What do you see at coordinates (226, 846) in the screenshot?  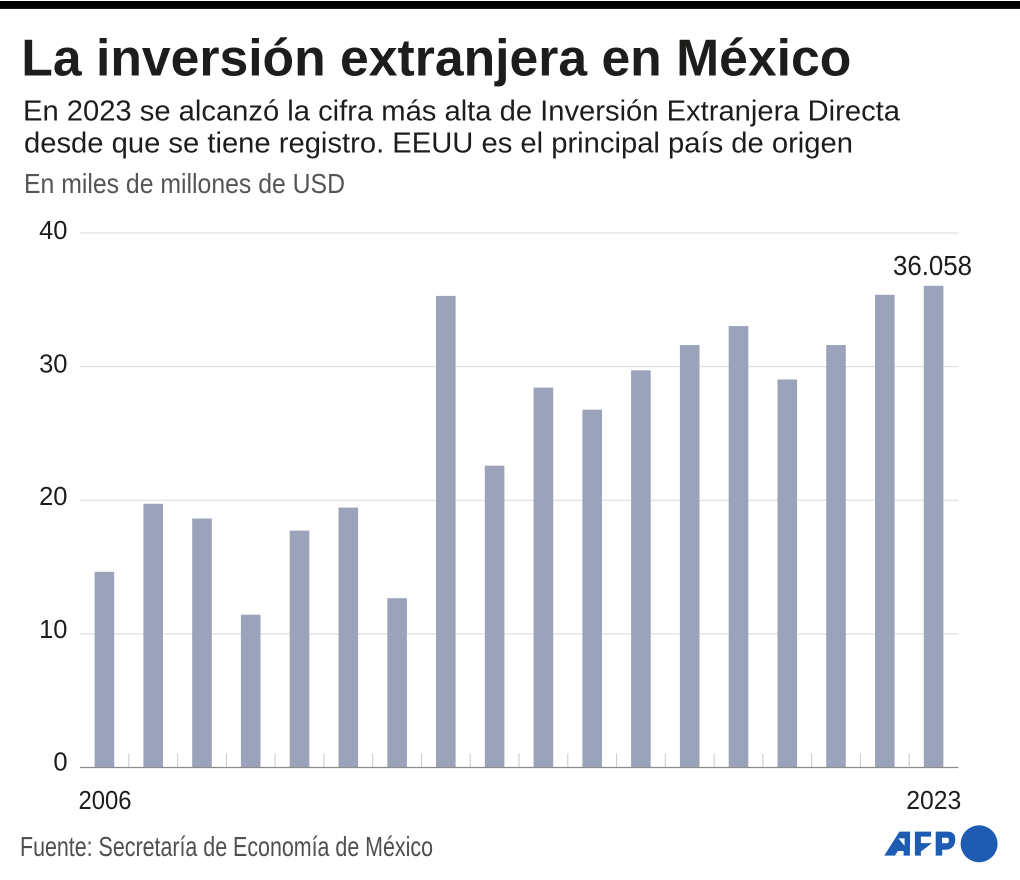 I see `svg-text:Fuente: Secretaría de Economía: Fuente: Secretaría de Economía de México` at bounding box center [226, 846].